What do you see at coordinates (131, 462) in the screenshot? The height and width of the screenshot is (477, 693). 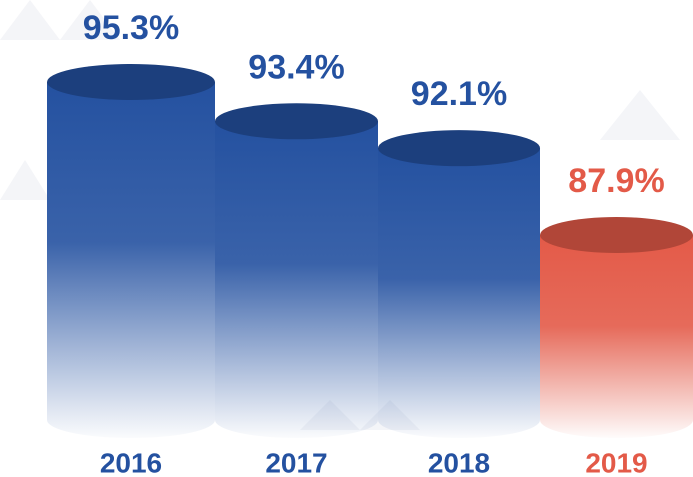 I see `category-label: 2016` at bounding box center [131, 462].